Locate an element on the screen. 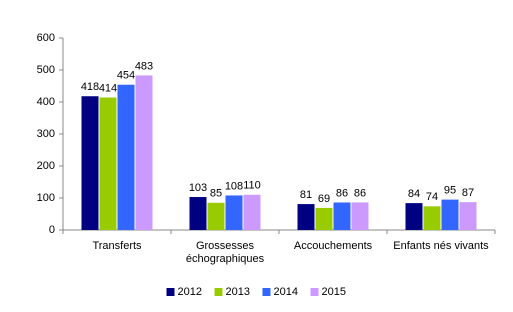 The image size is (513, 312). y-tick-label: 200 is located at coordinates (46, 166).